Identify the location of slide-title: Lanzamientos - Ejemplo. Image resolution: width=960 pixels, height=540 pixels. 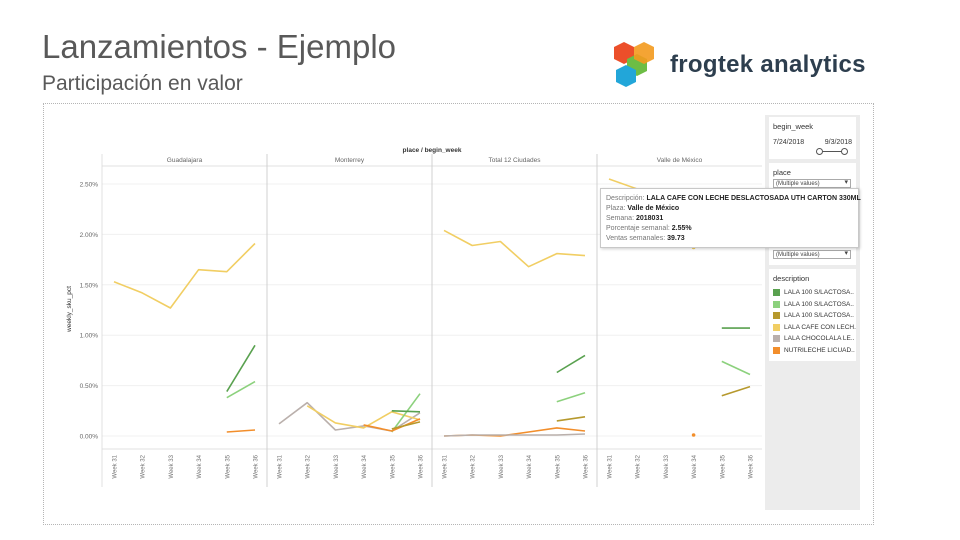
(219, 46).